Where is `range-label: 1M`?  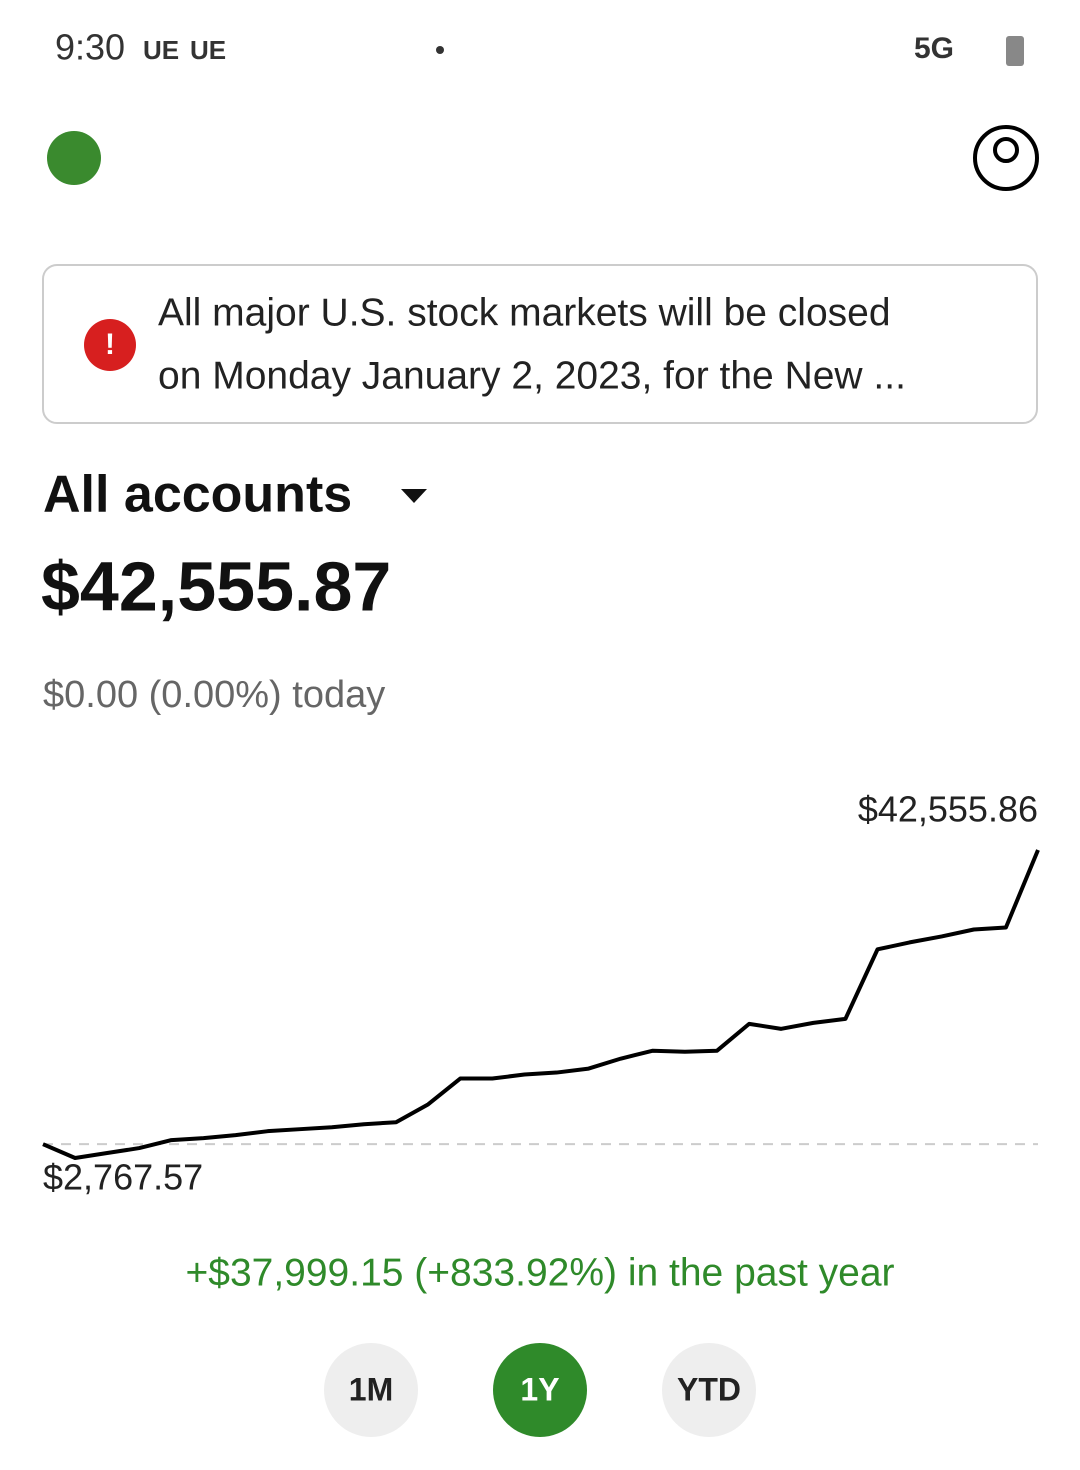 range-label: 1M is located at coordinates (371, 1389).